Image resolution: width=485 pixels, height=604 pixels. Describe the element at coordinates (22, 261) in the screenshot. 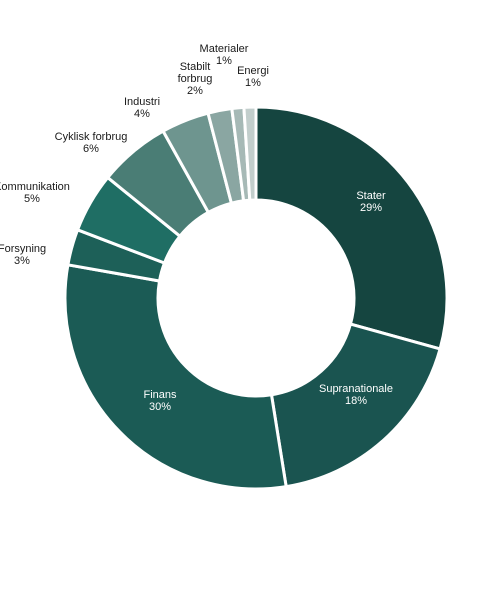

I see `label-percent: 3%` at that location.